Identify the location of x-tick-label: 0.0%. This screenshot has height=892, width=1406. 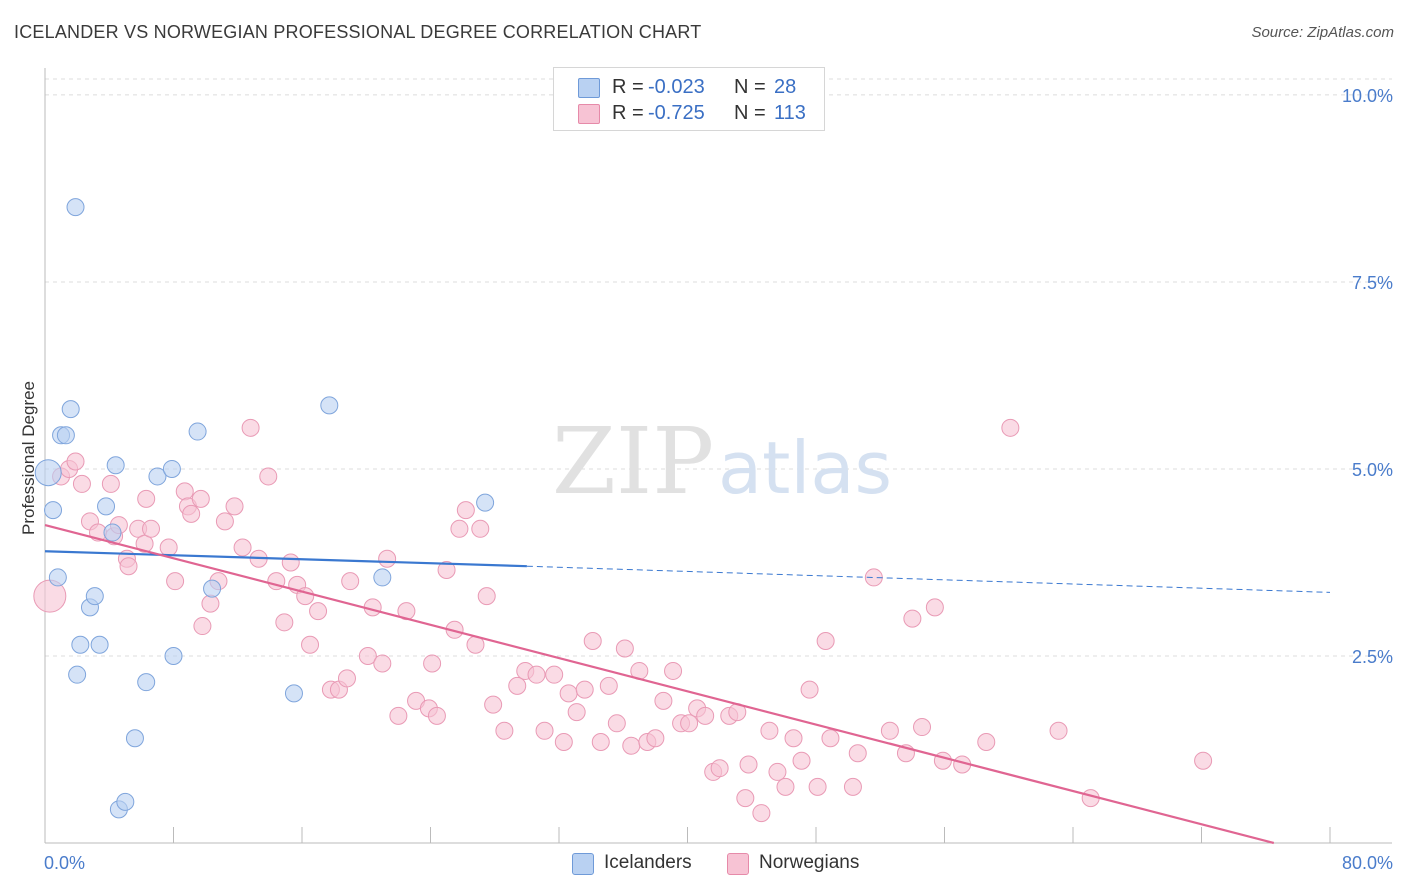
(64, 863).